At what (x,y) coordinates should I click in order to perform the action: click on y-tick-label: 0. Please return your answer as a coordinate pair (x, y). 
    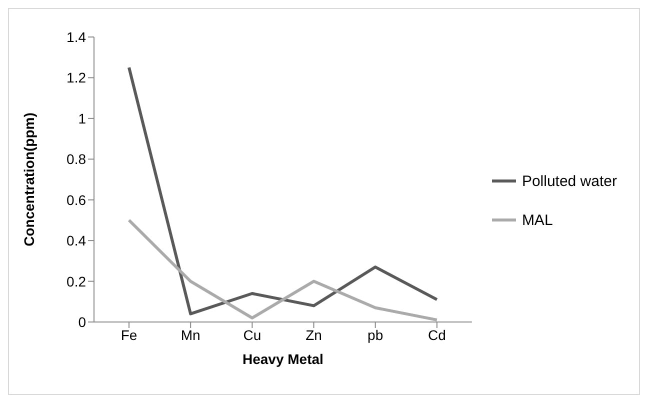
    Looking at the image, I should click on (82, 322).